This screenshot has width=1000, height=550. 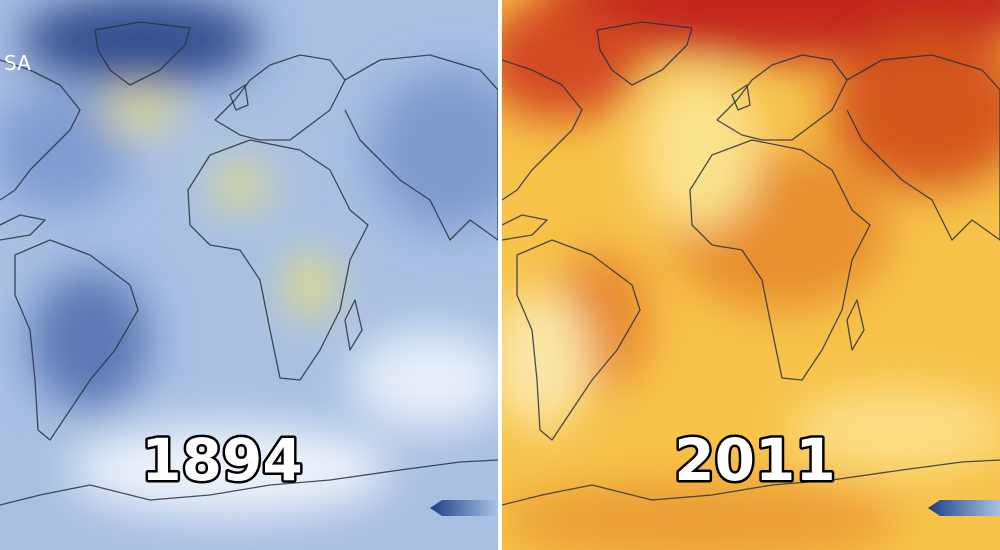 What do you see at coordinates (500, 275) in the screenshot?
I see `divider` at bounding box center [500, 275].